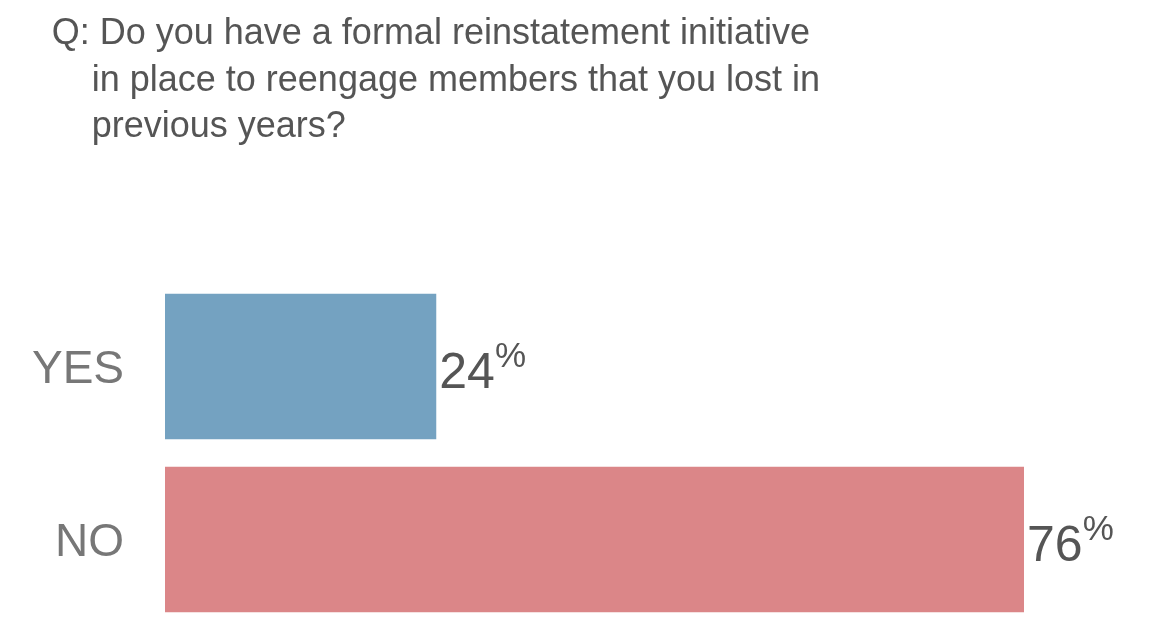 This screenshot has height=626, width=1149. What do you see at coordinates (89, 539) in the screenshot?
I see `y-tick-label: NO` at bounding box center [89, 539].